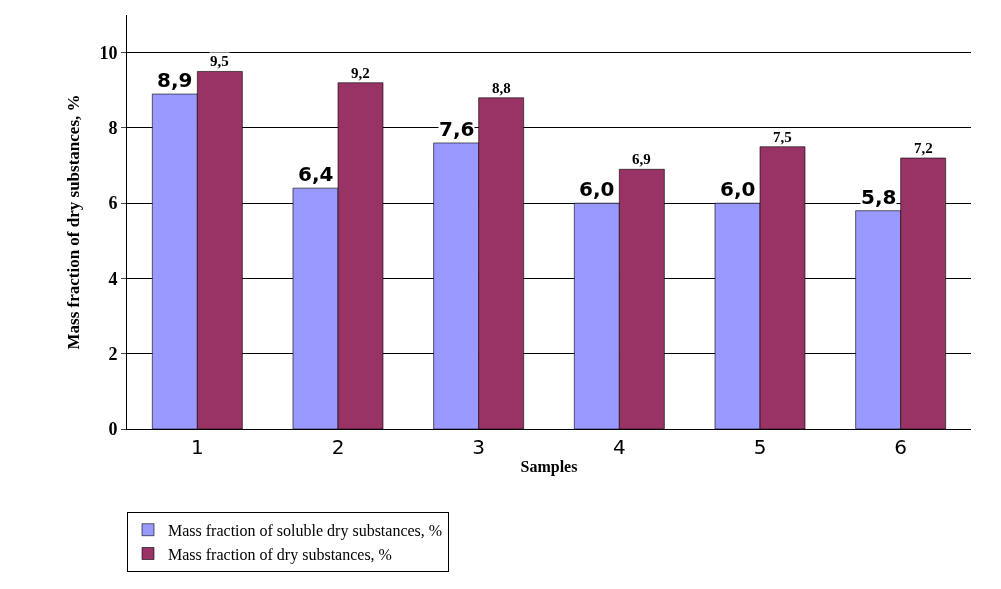  Describe the element at coordinates (280, 554) in the screenshot. I see `legend-label: Mass fraction of dry substances, %` at that location.